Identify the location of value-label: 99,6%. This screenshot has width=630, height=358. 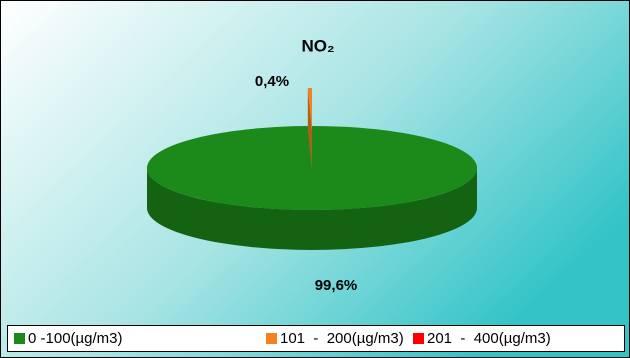
(336, 285).